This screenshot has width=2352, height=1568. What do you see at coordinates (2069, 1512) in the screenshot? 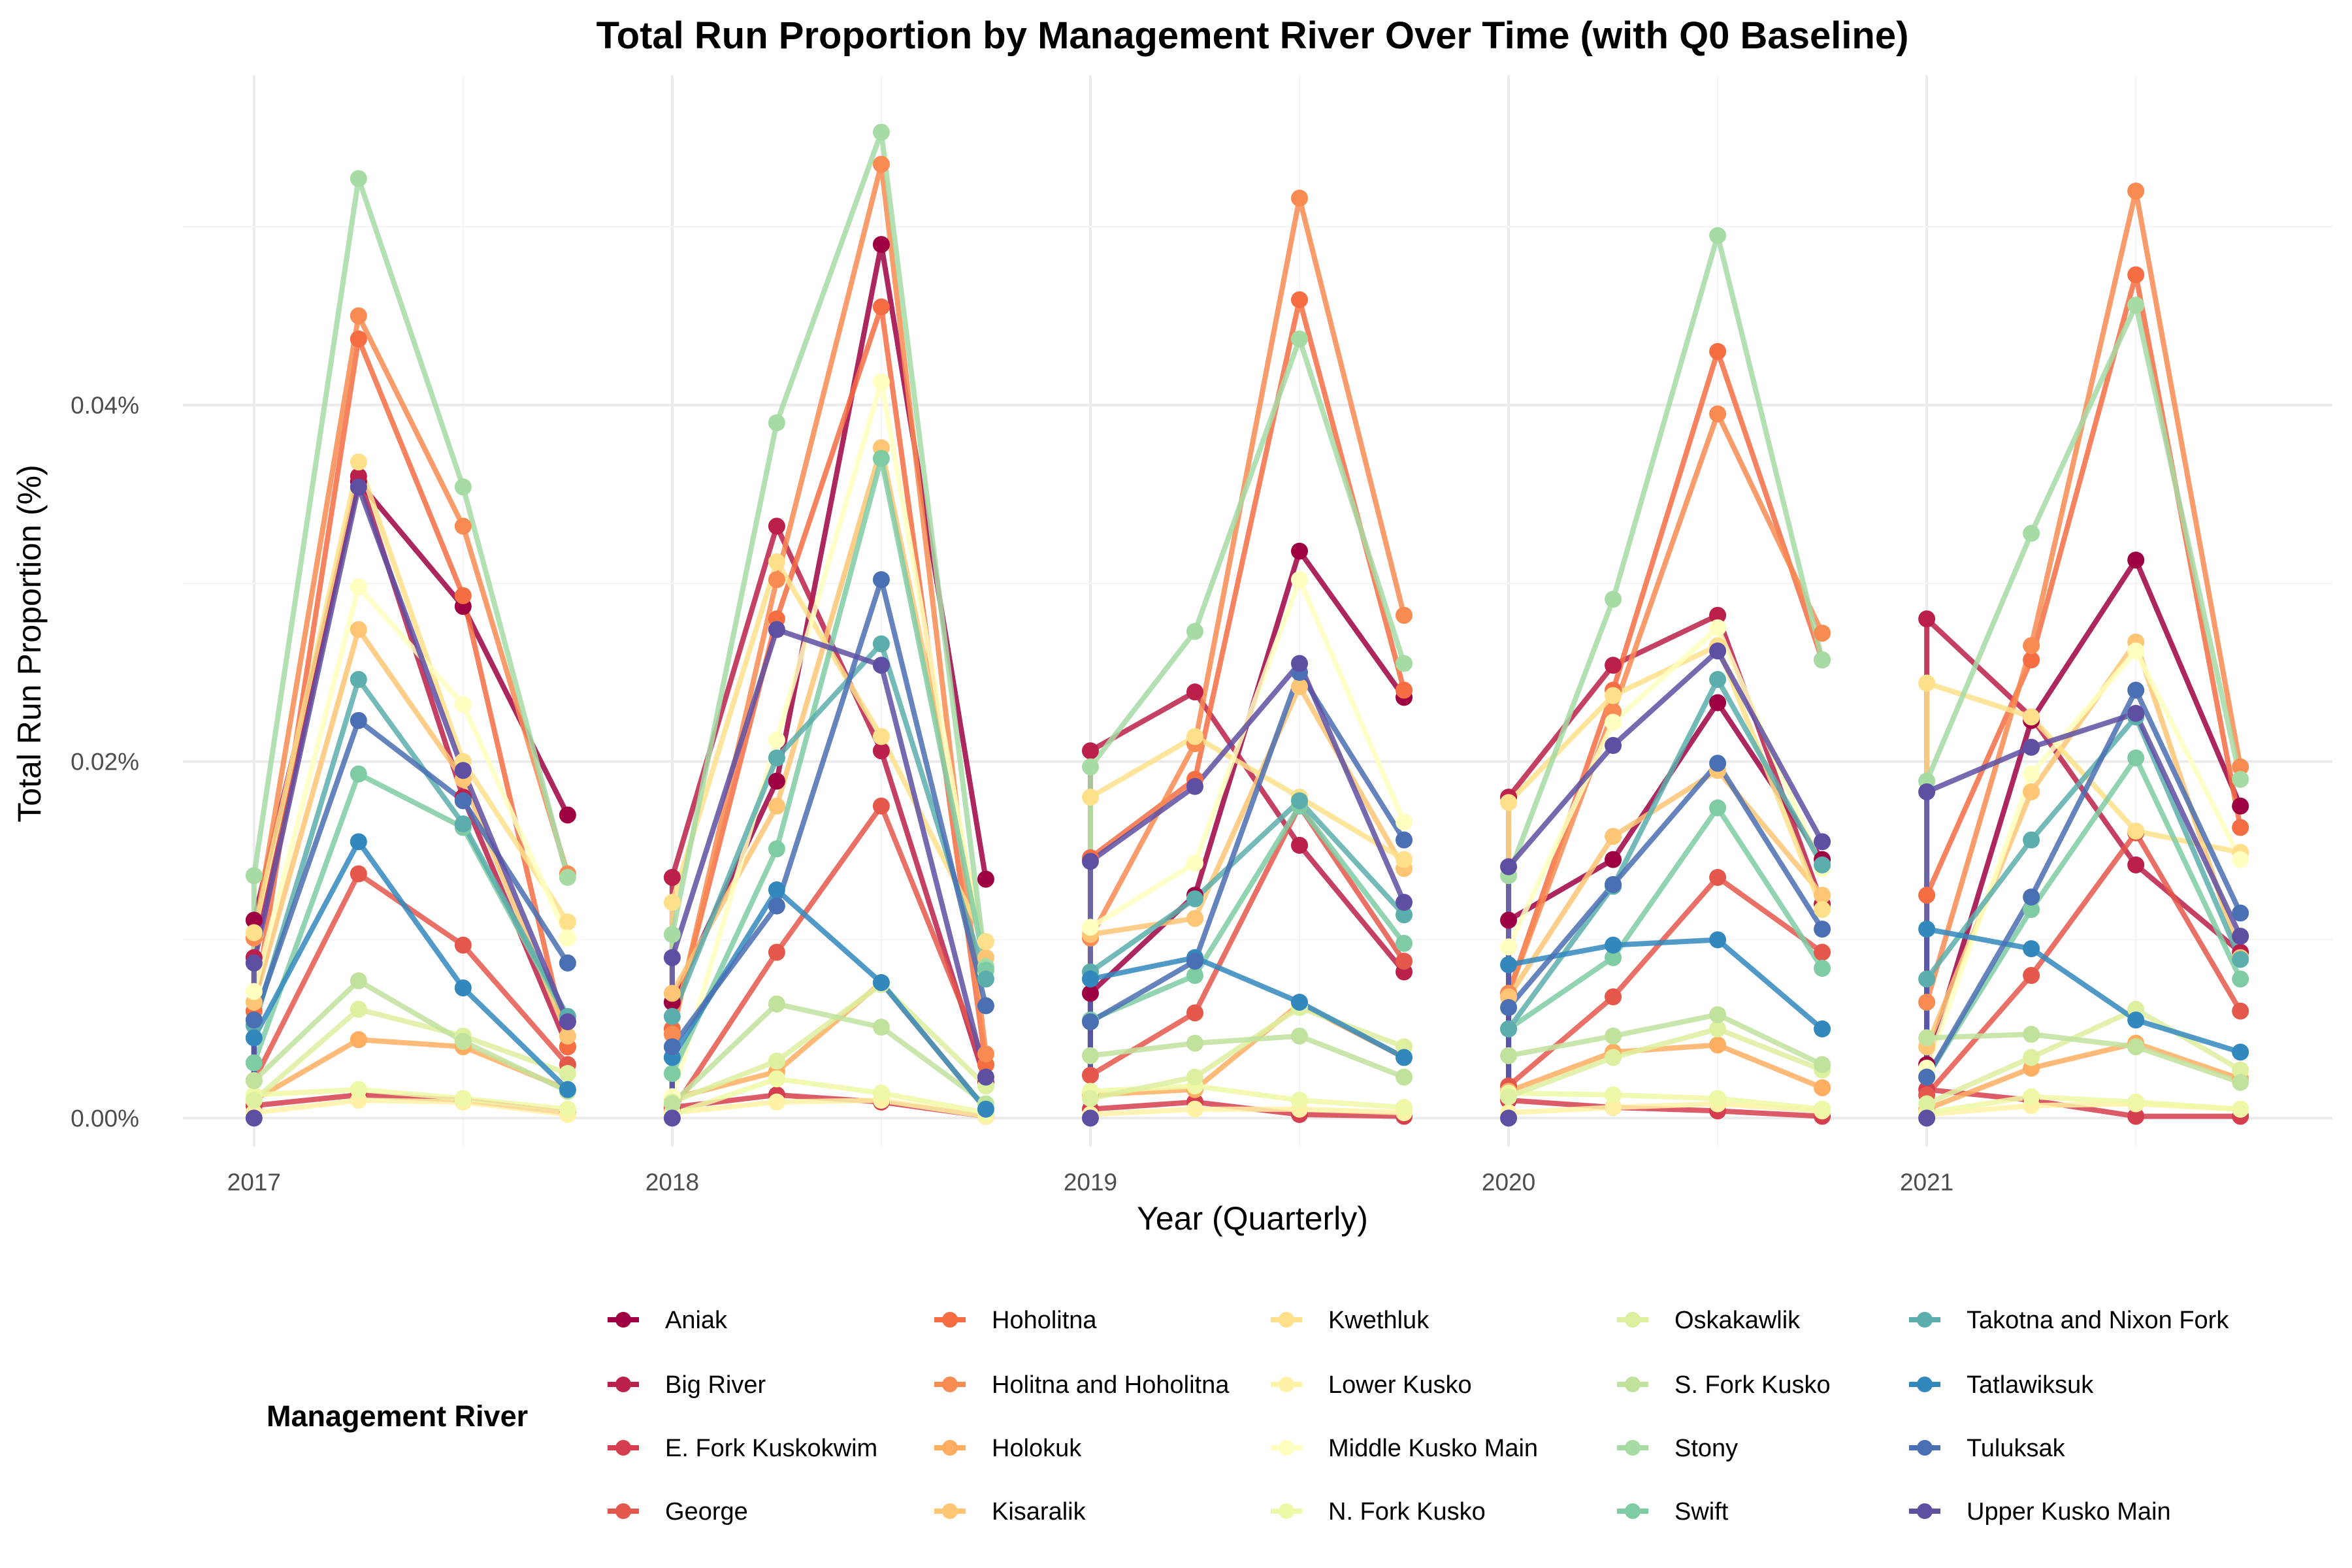
I see `legend-label: Upper Kusko Main` at bounding box center [2069, 1512].